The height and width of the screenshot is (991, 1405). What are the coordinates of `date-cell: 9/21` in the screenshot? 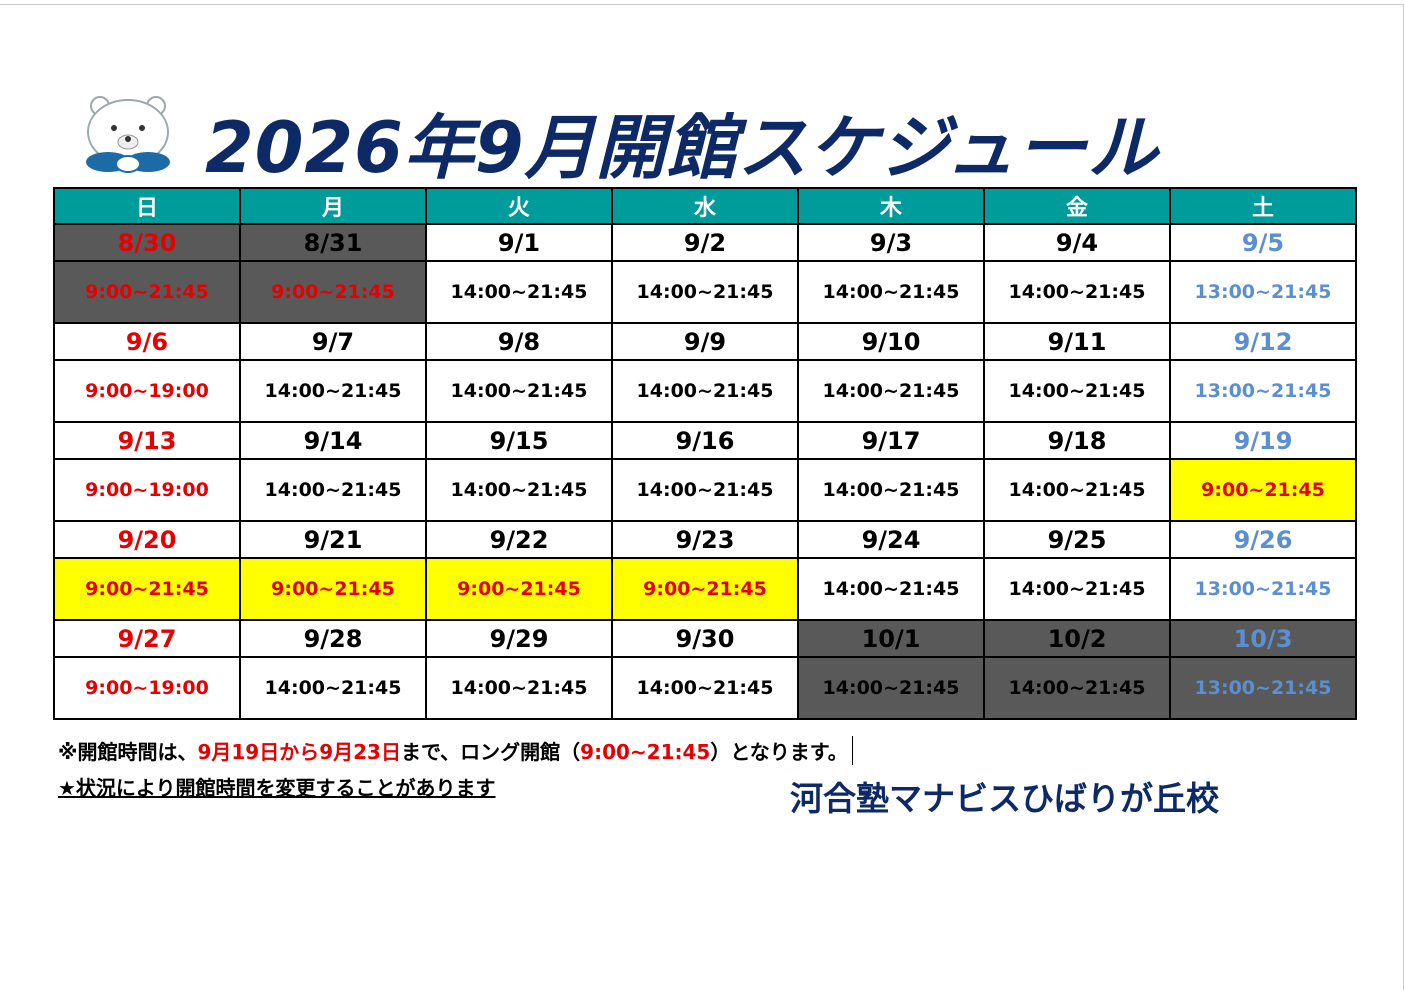 It's located at (333, 539).